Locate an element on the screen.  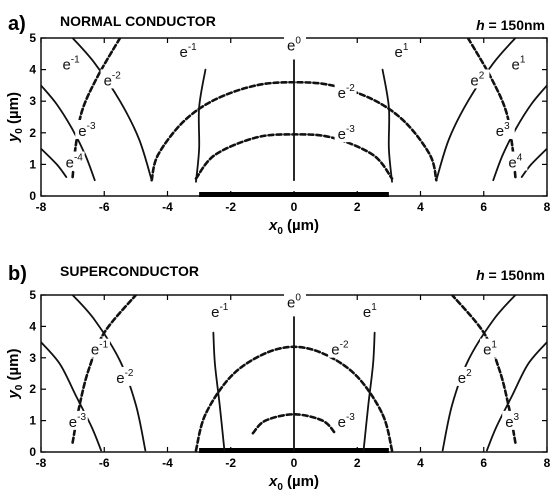
contour-label-4: e1 is located at coordinates (370, 311).